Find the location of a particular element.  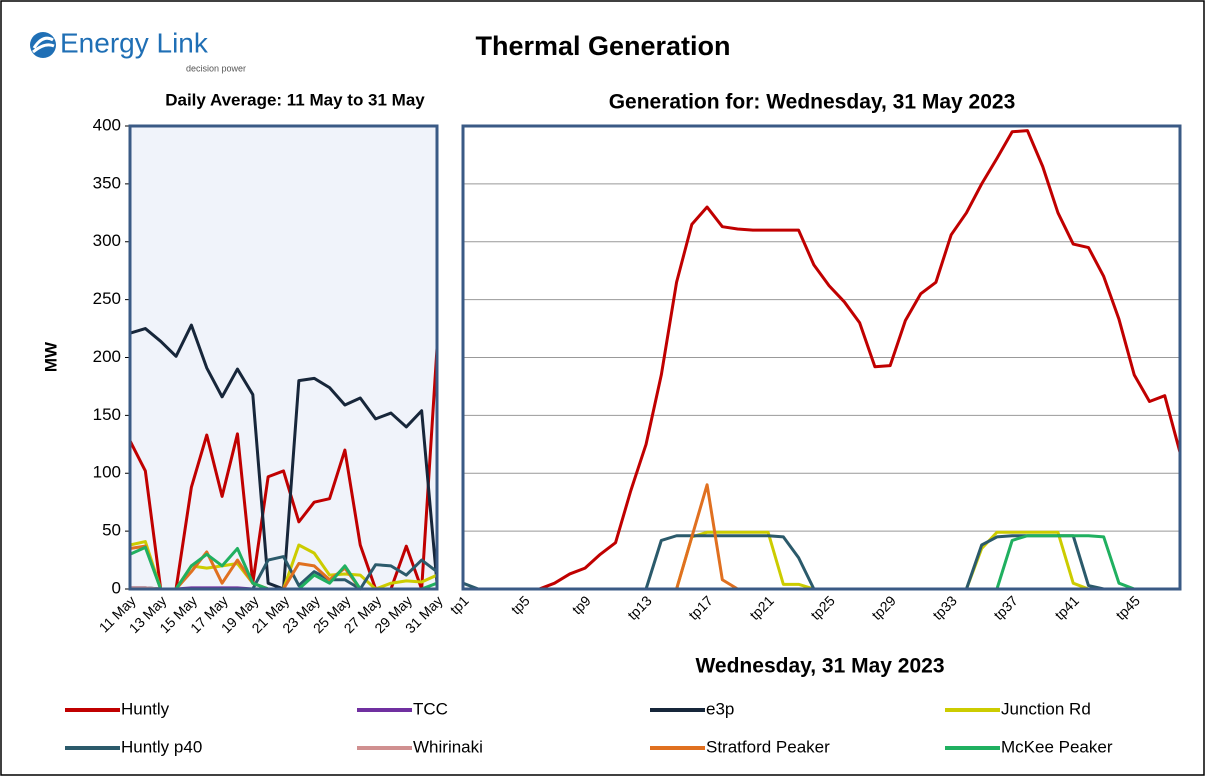

y-axis-label: MW is located at coordinates (50, 356).